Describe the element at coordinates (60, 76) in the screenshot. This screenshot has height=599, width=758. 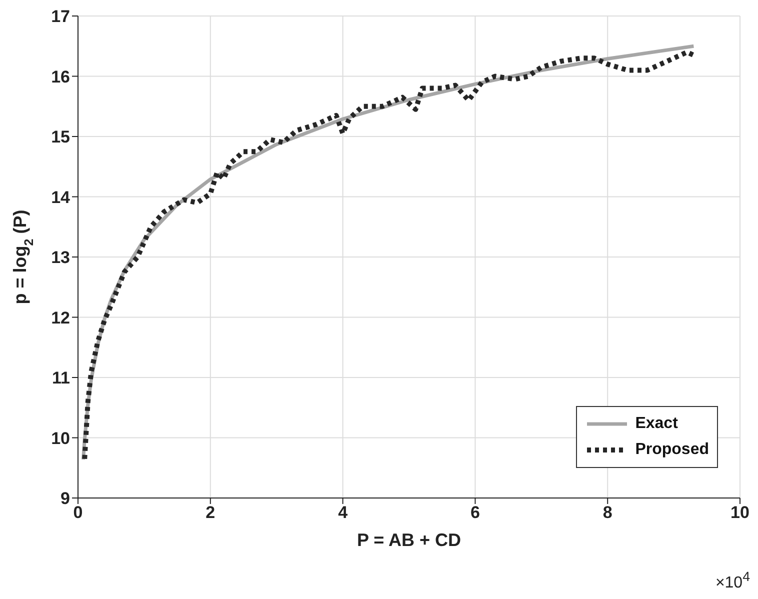
I see `y-tick-label: 16` at that location.